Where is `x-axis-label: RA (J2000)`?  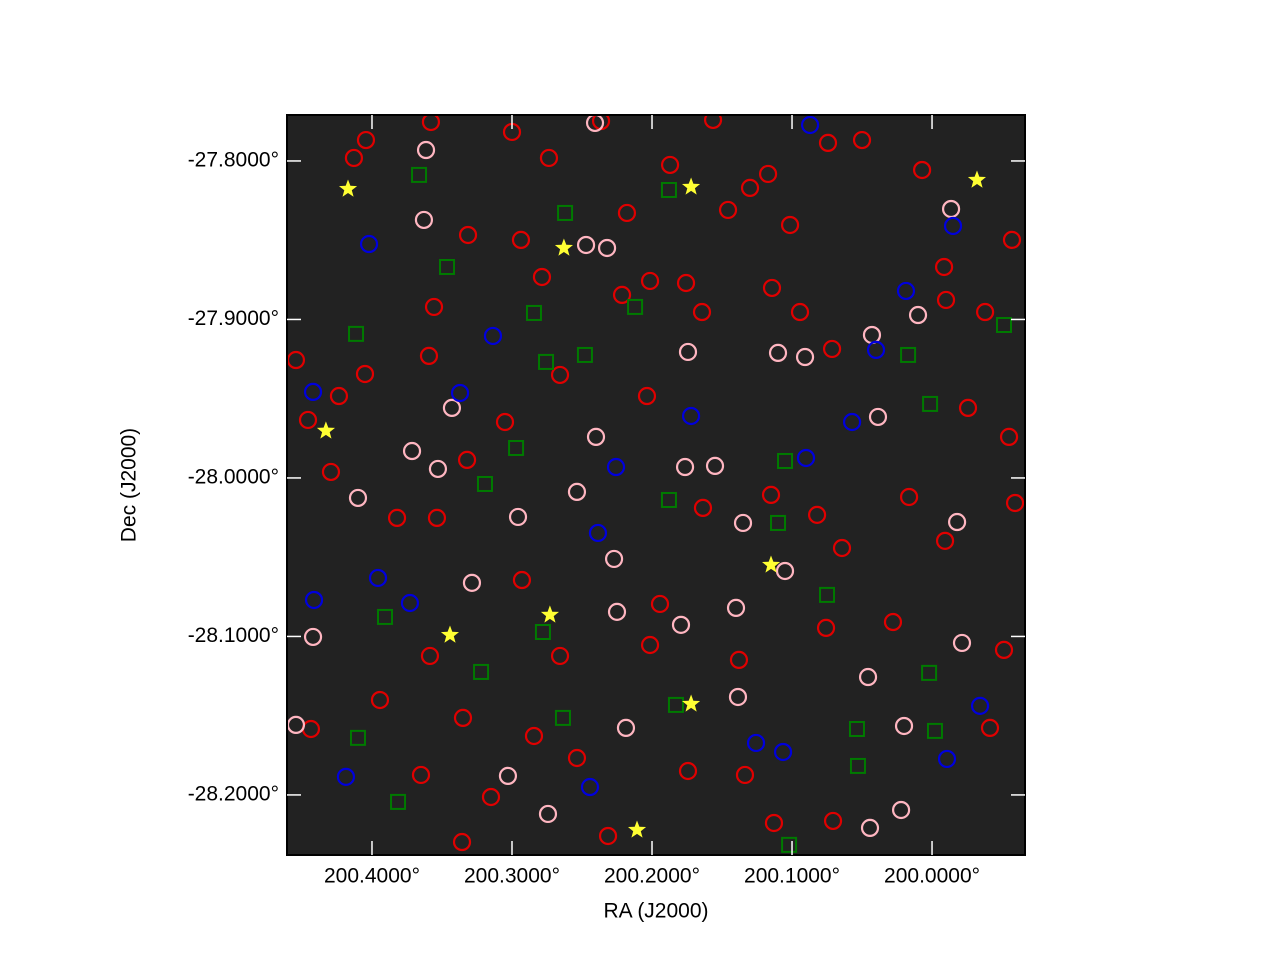 x-axis-label: RA (J2000) is located at coordinates (655, 911).